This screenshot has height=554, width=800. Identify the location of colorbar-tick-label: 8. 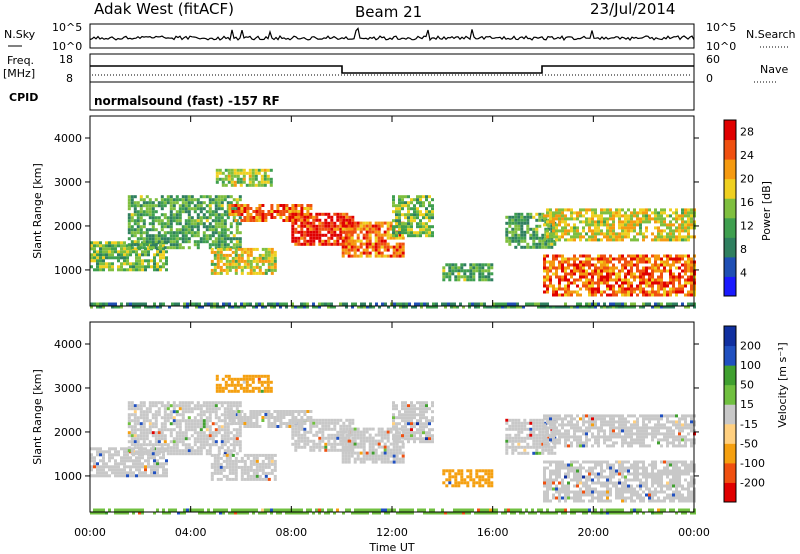
(743, 249).